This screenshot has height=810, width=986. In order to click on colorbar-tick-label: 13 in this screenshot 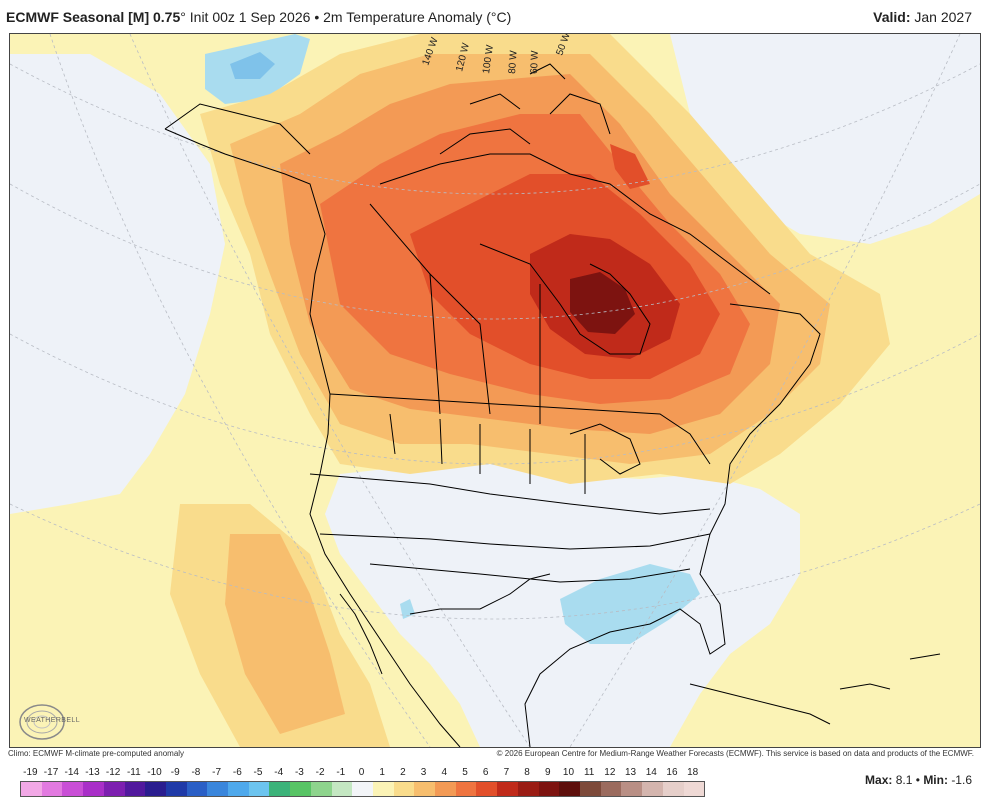, I will do `click(630, 772)`.